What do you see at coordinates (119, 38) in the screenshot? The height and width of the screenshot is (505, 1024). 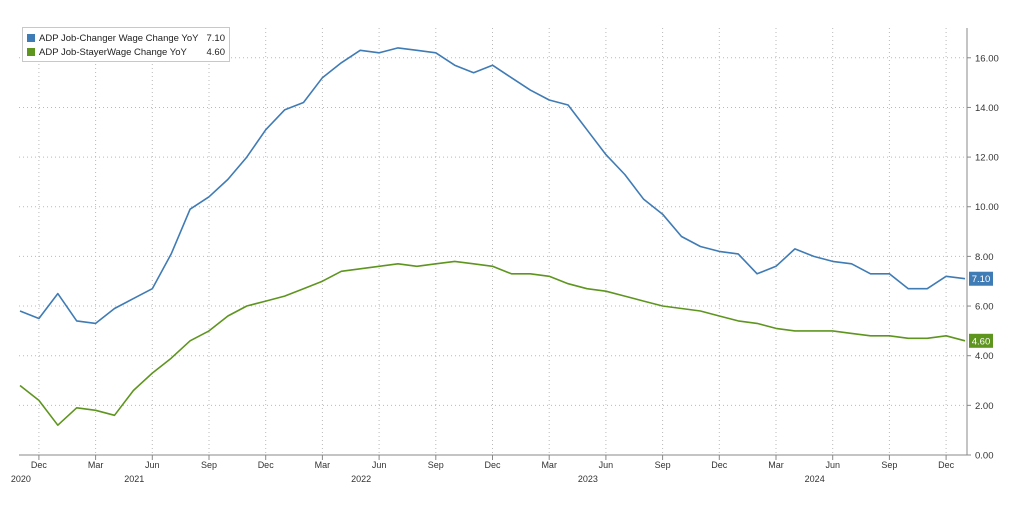 I see `legend-label-job-changer: ADP Job-Changer Wage Change YoY` at bounding box center [119, 38].